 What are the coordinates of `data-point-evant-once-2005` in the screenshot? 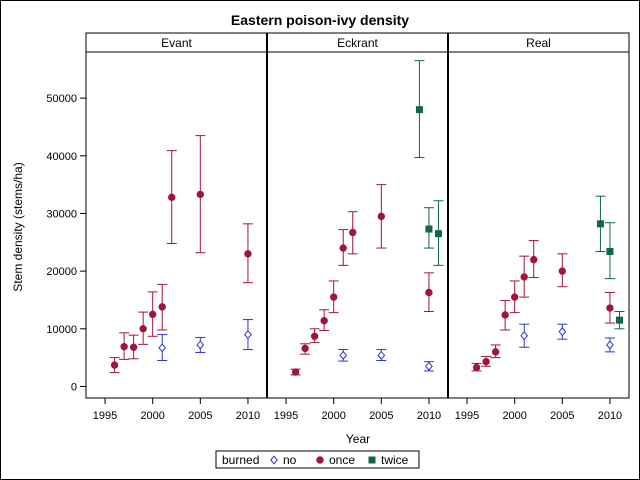 It's located at (200, 194).